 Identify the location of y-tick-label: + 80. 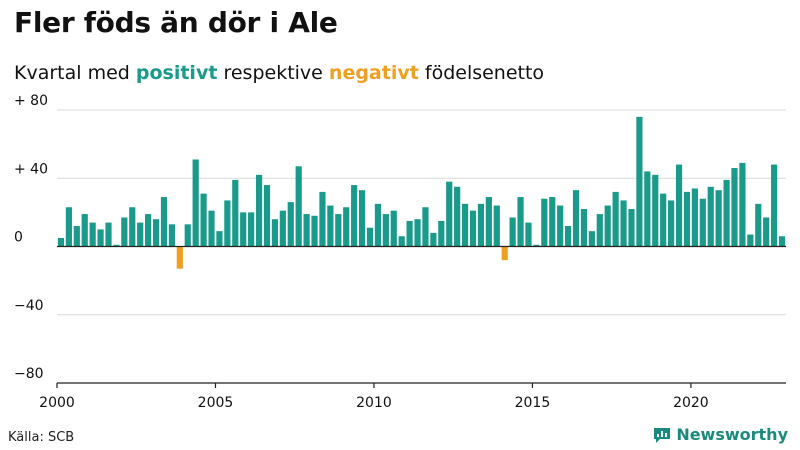
(31, 101).